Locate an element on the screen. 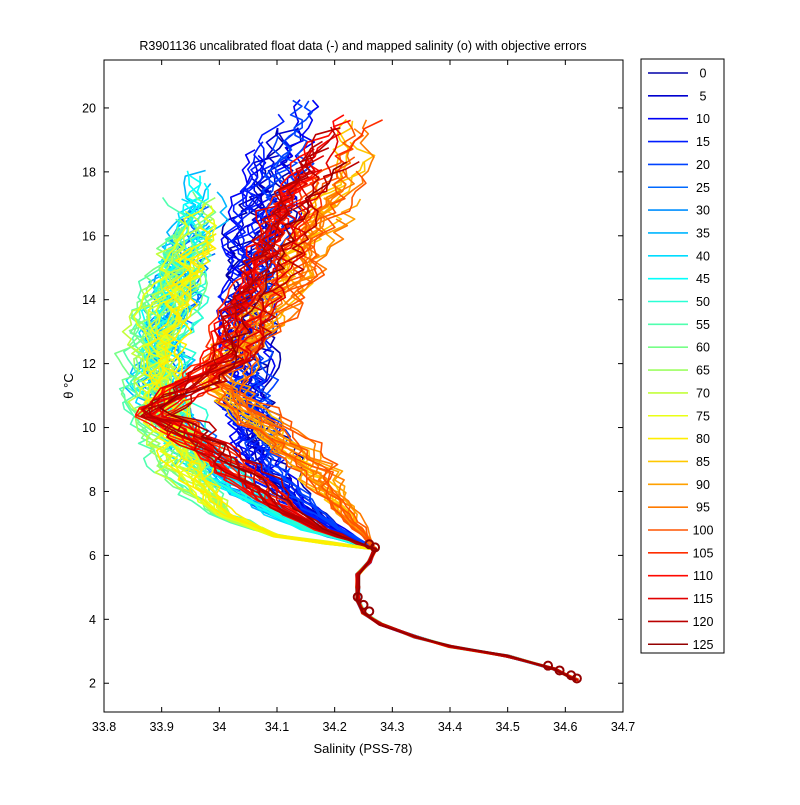 This screenshot has width=800, height=805. legend-label: 50 is located at coordinates (703, 302).